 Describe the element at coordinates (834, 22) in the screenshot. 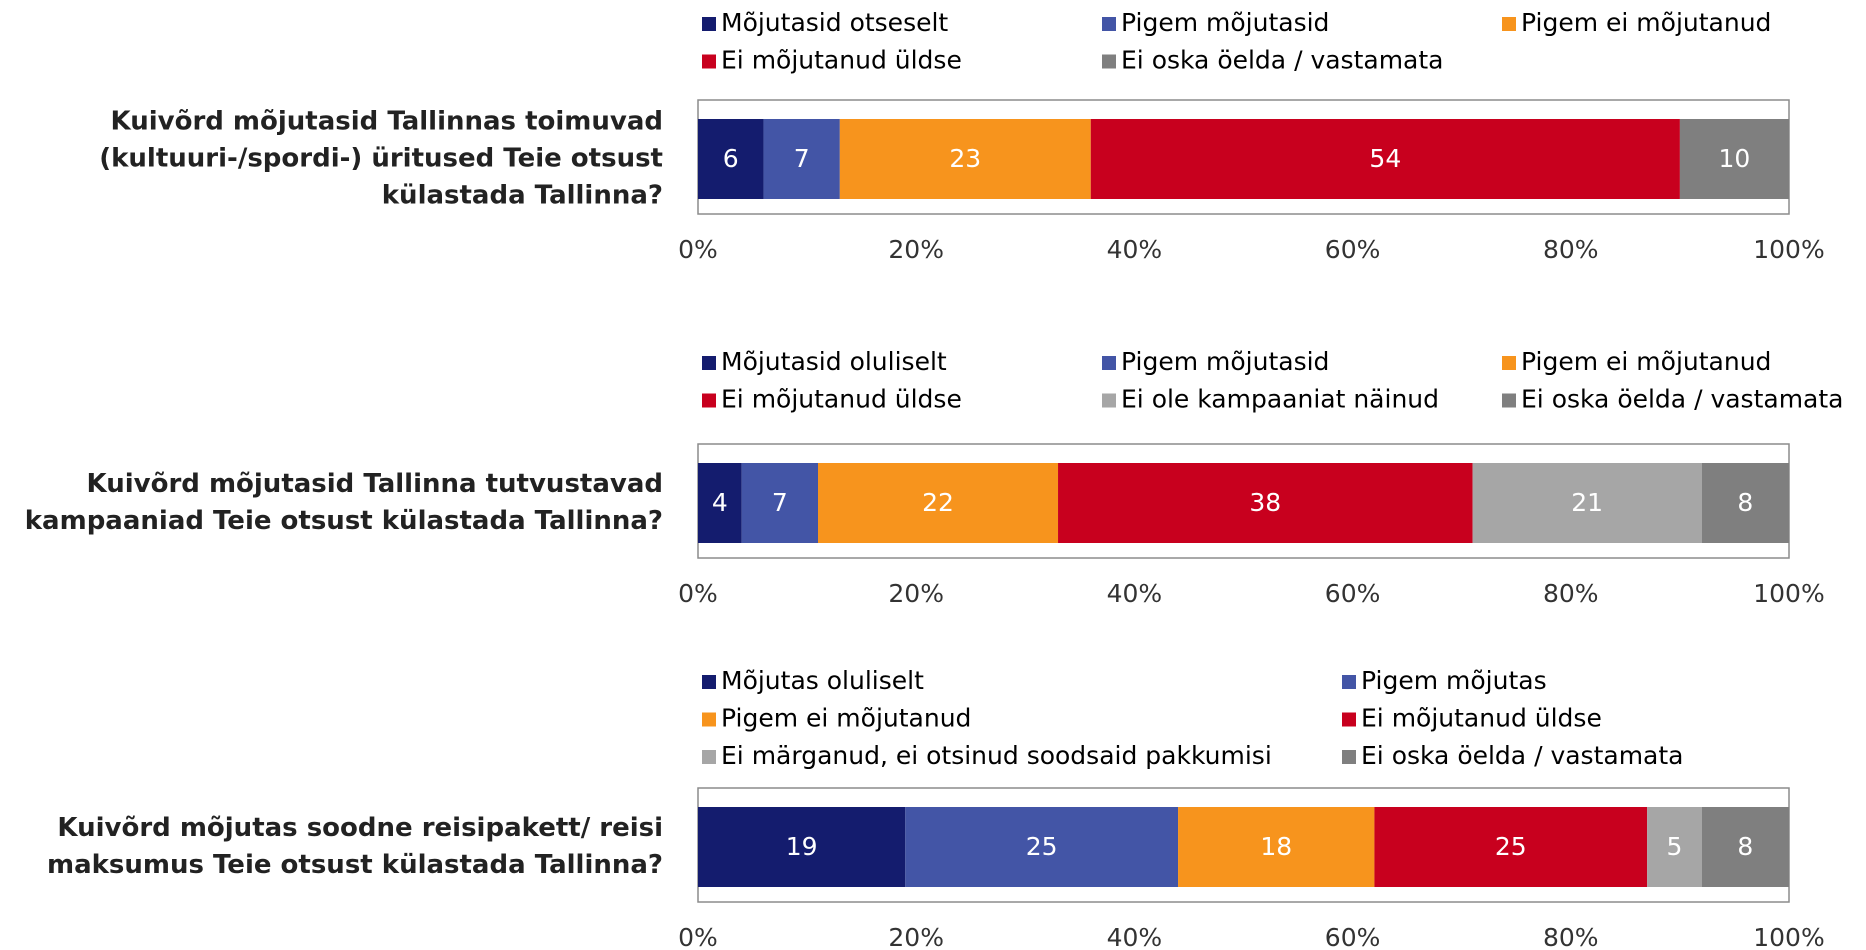

I see `legend-label: Mõjutasid otseselt` at that location.